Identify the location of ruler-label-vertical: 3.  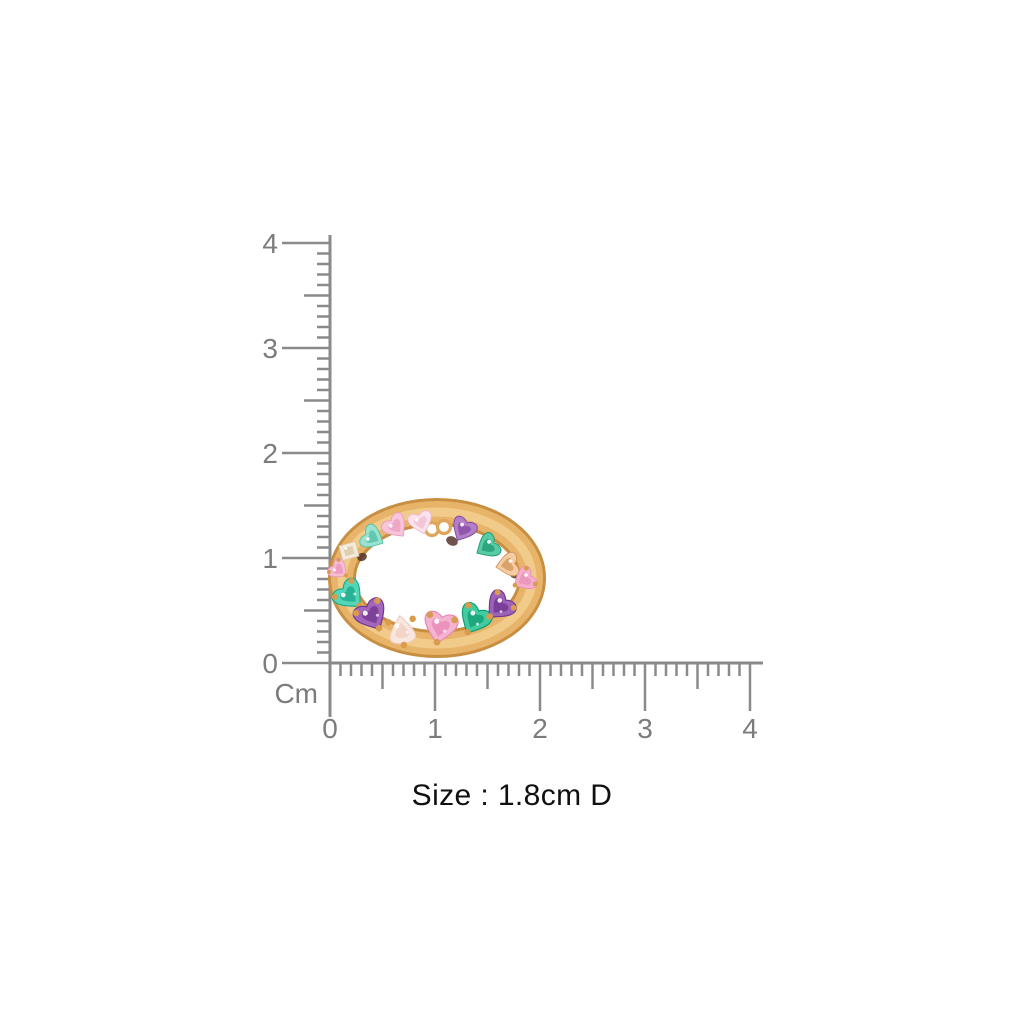
(270, 348).